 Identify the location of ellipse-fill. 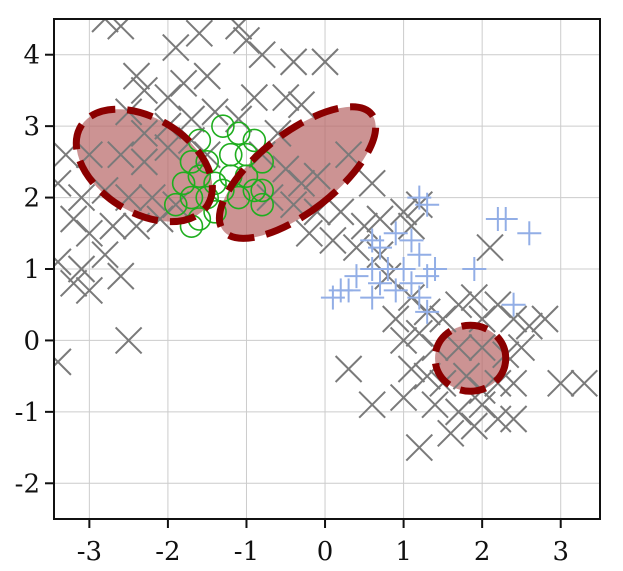
(297, 172).